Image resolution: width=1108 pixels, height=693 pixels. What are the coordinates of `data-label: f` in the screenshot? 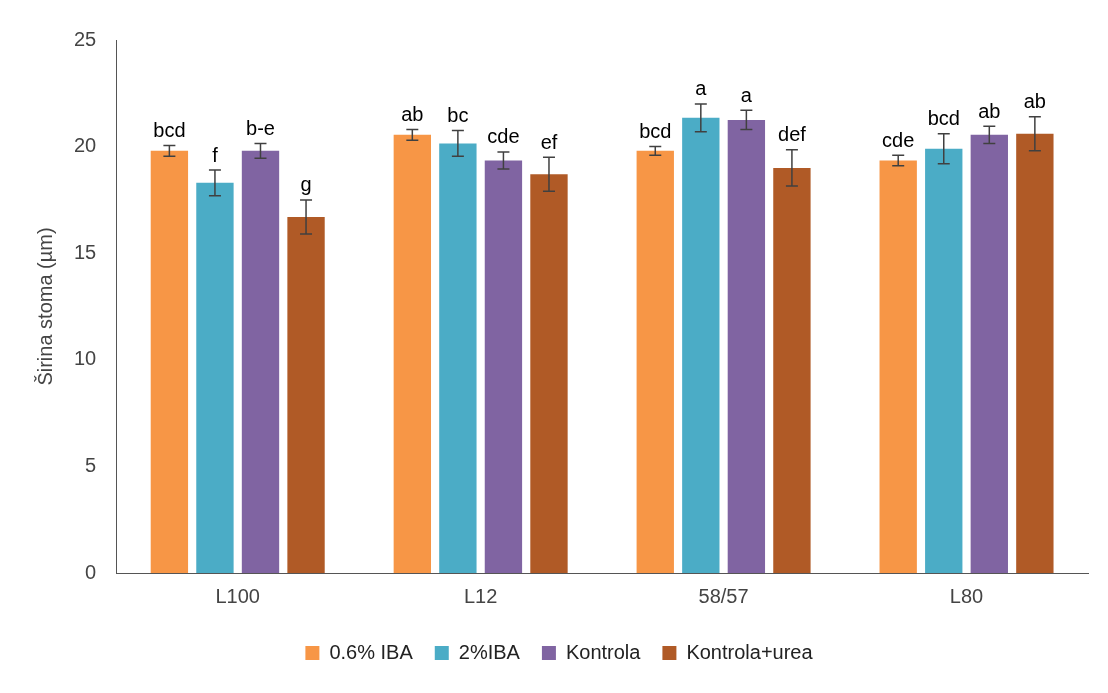 It's located at (215, 154).